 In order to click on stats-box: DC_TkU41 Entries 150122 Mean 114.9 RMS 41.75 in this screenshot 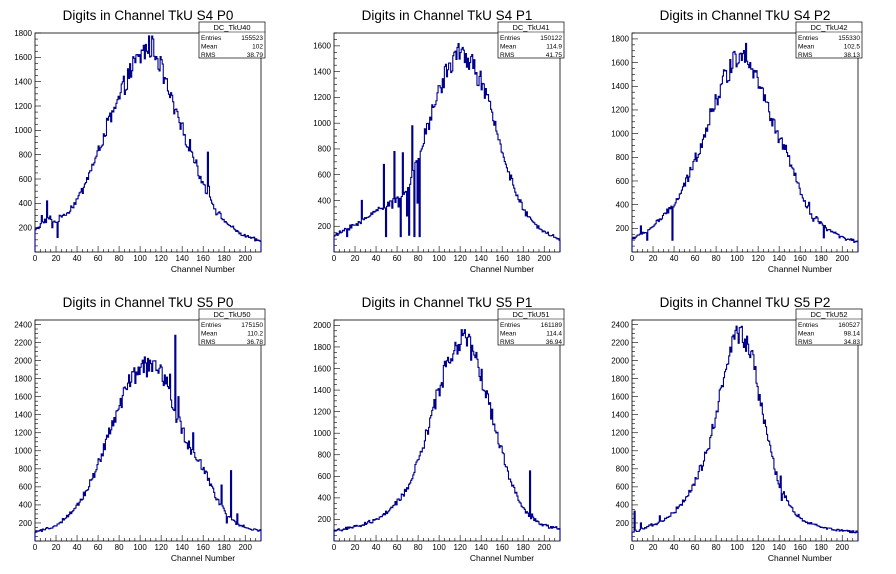, I will do `click(531, 40)`.